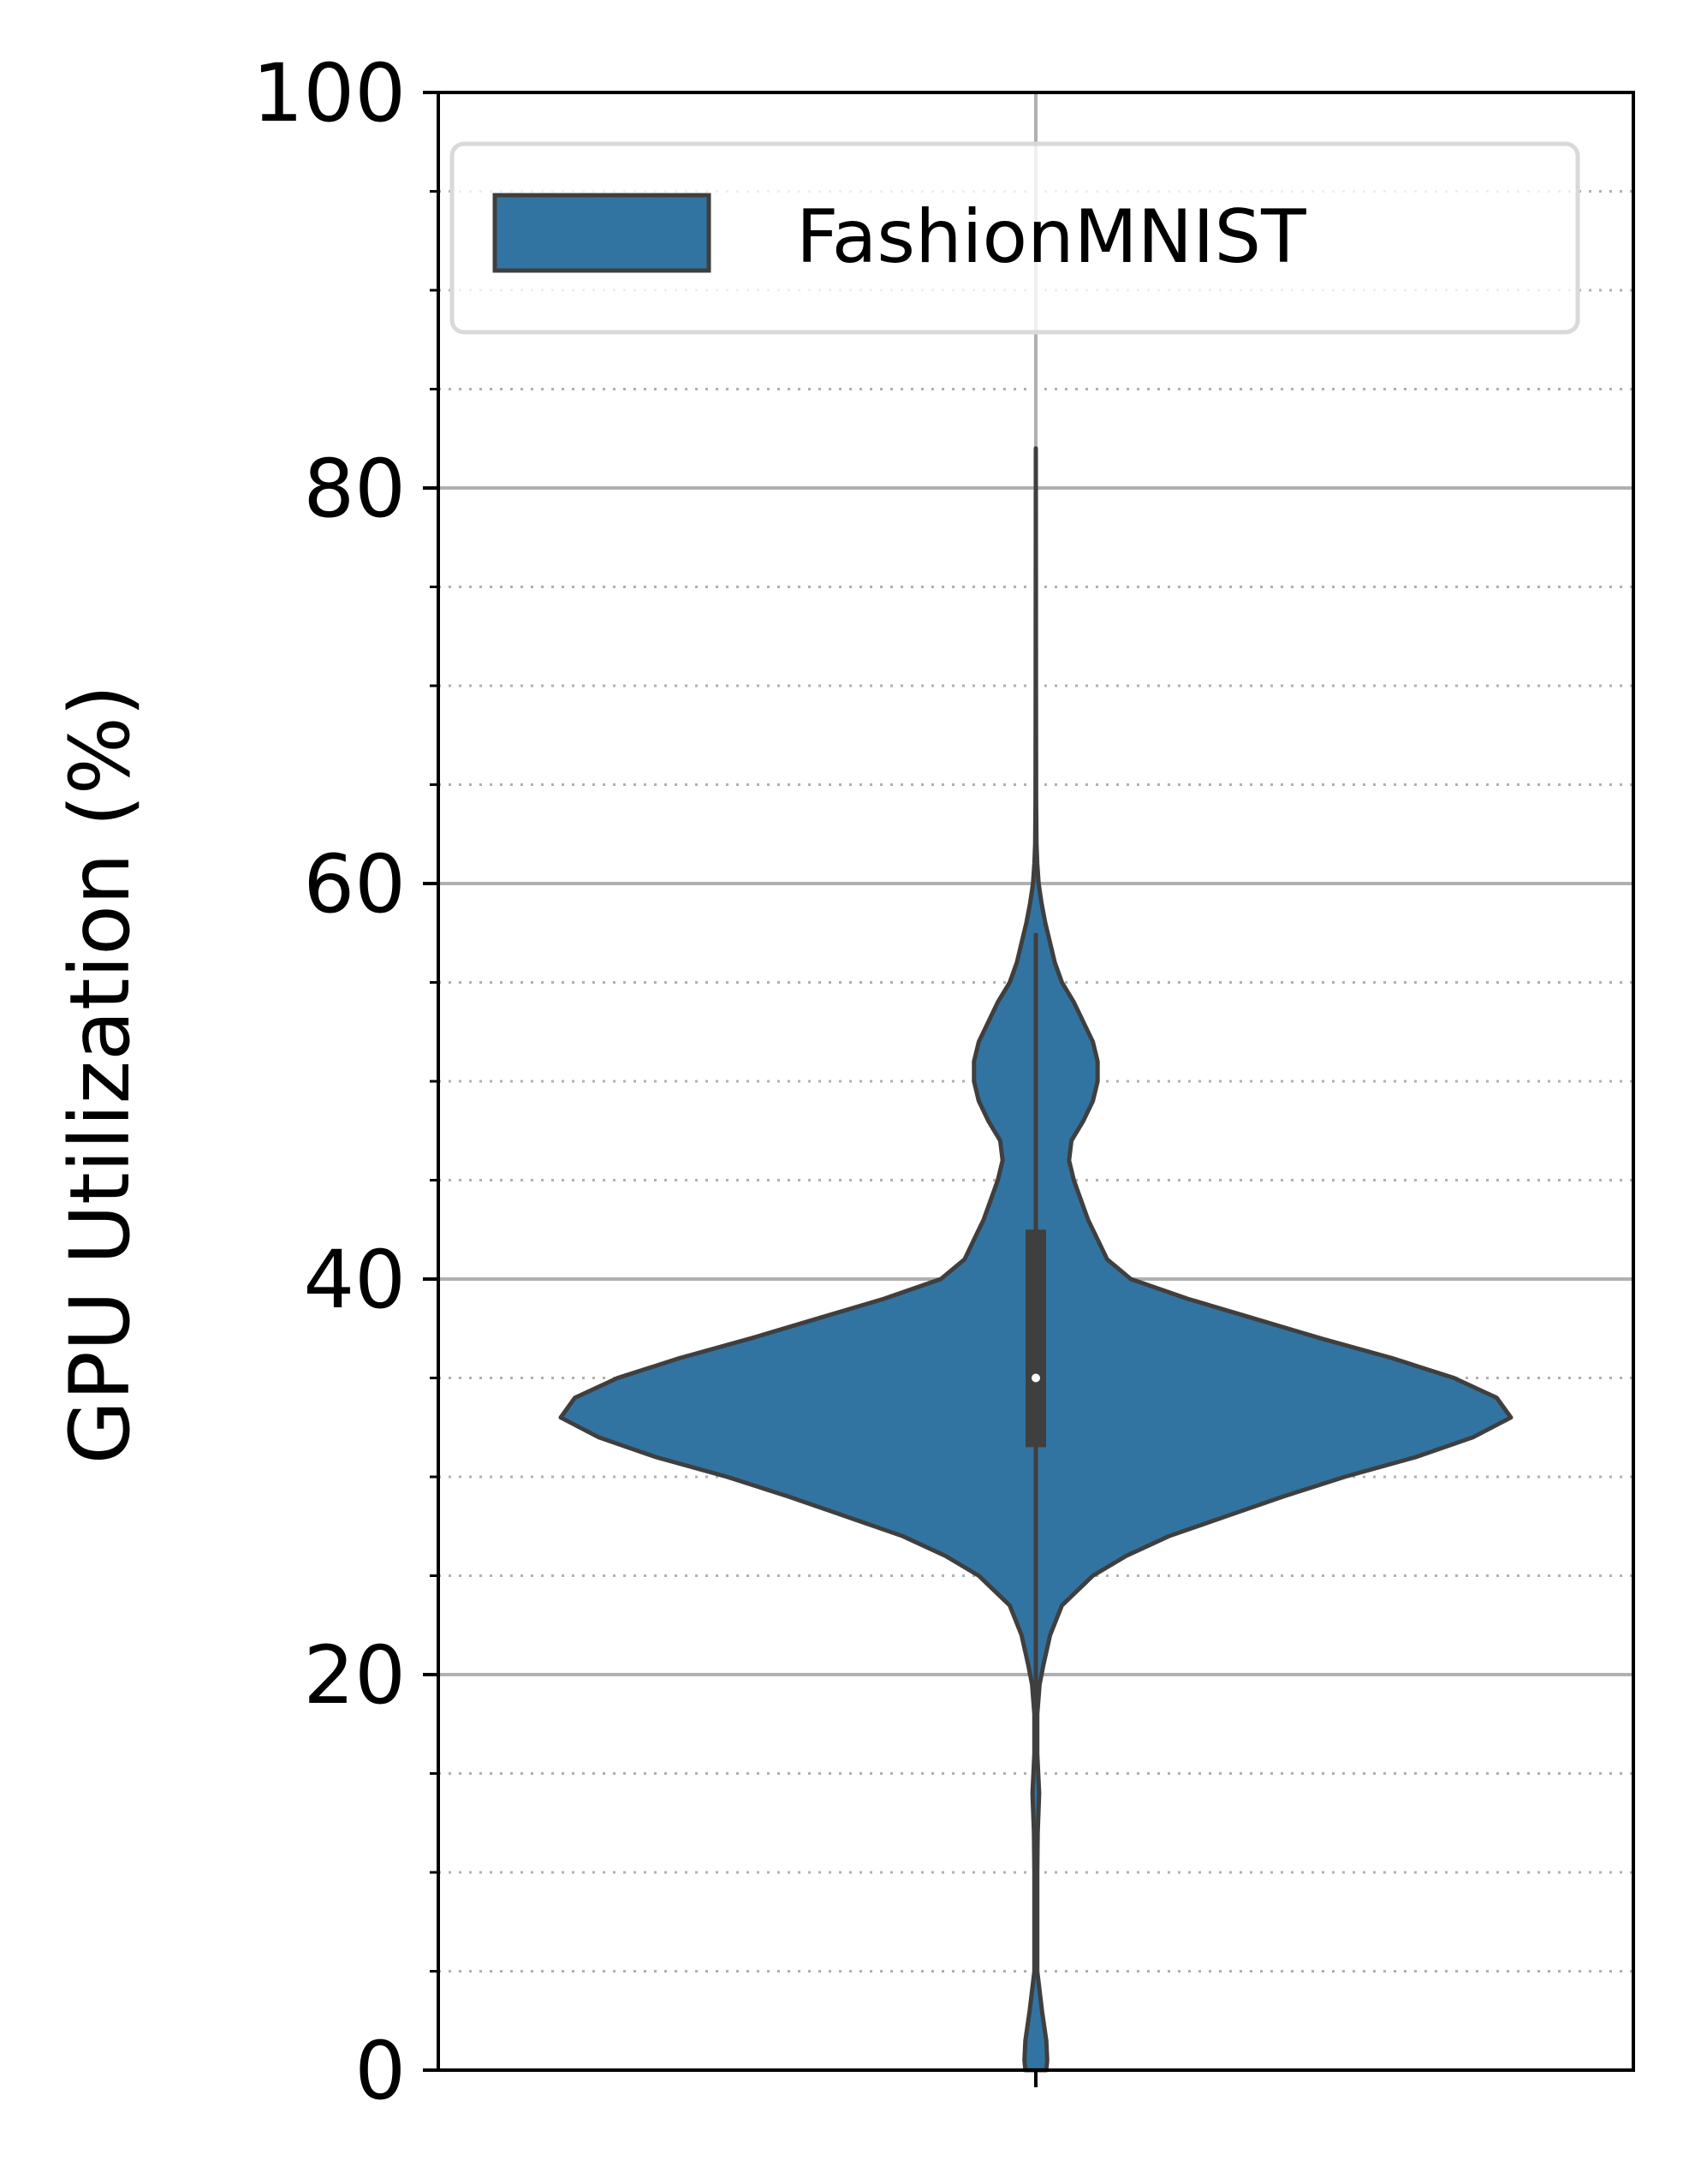 This screenshot has height=2184, width=1683. Describe the element at coordinates (380, 2071) in the screenshot. I see `y-tick-label: 0` at that location.